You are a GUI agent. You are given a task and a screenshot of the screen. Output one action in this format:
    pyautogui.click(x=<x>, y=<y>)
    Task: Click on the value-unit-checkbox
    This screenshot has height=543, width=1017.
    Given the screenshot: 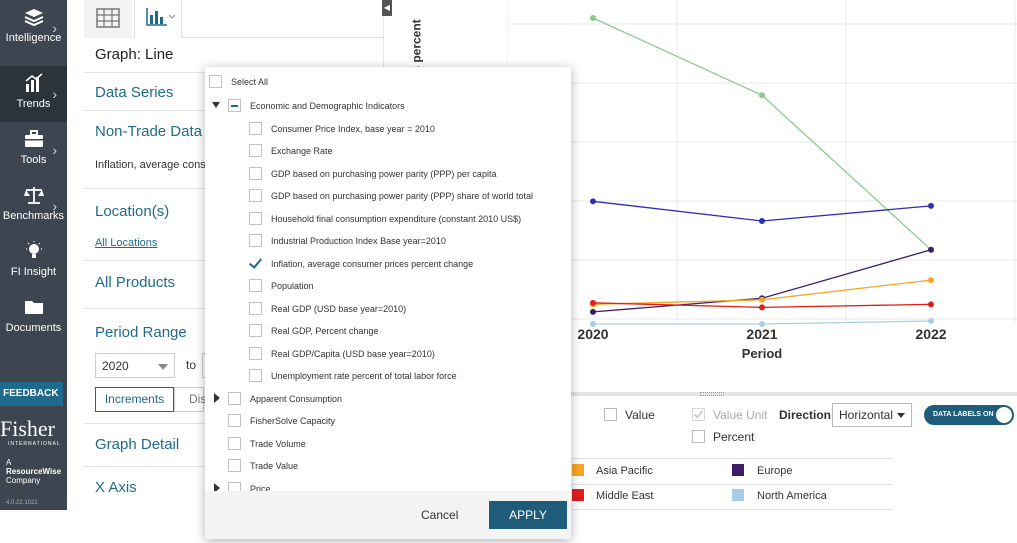 What is the action you would take?
    pyautogui.click(x=698, y=414)
    